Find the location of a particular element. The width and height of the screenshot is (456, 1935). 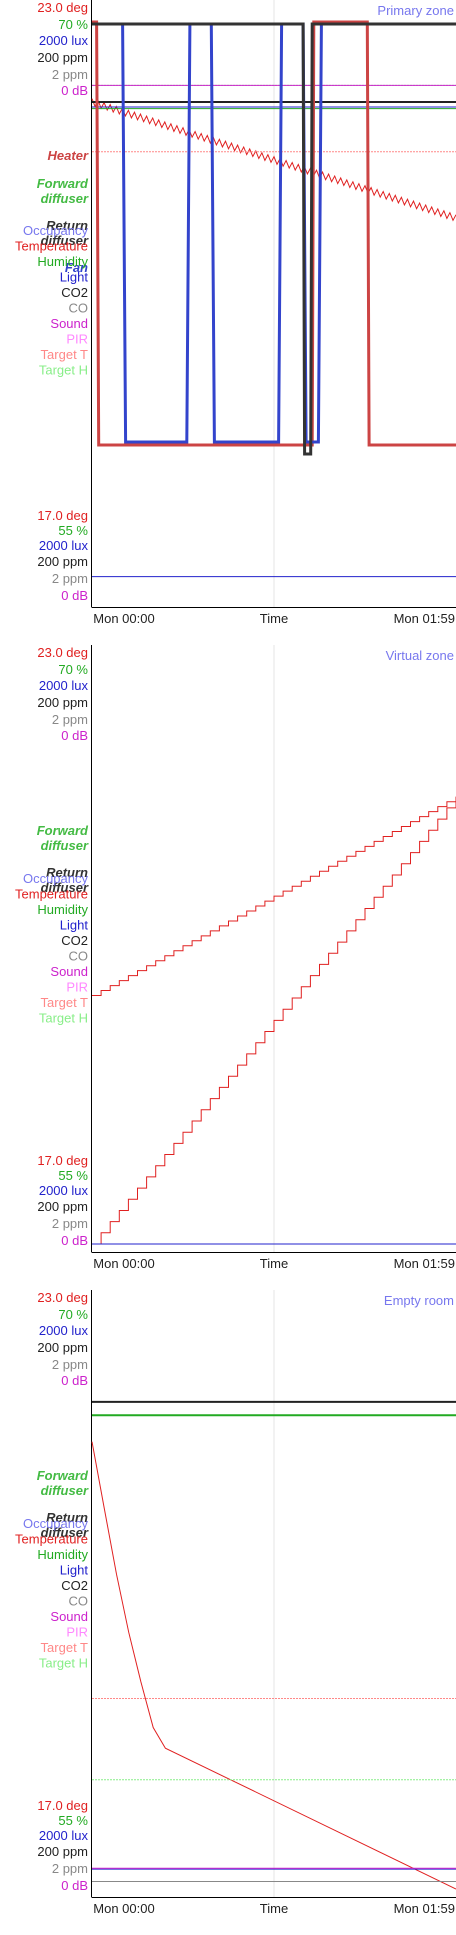

chart-title: Primary zone is located at coordinates (415, 10).